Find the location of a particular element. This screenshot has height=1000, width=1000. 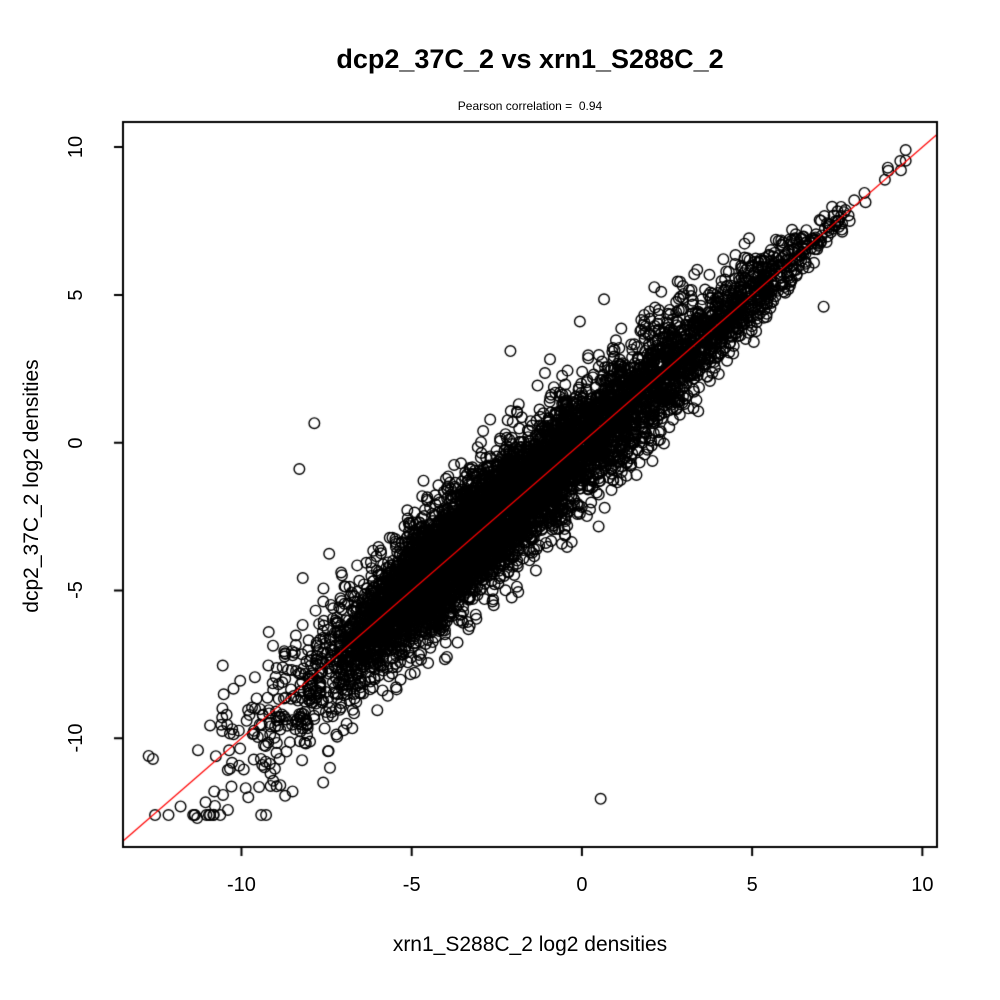

y-tick-label: -10 is located at coordinates (76, 738).